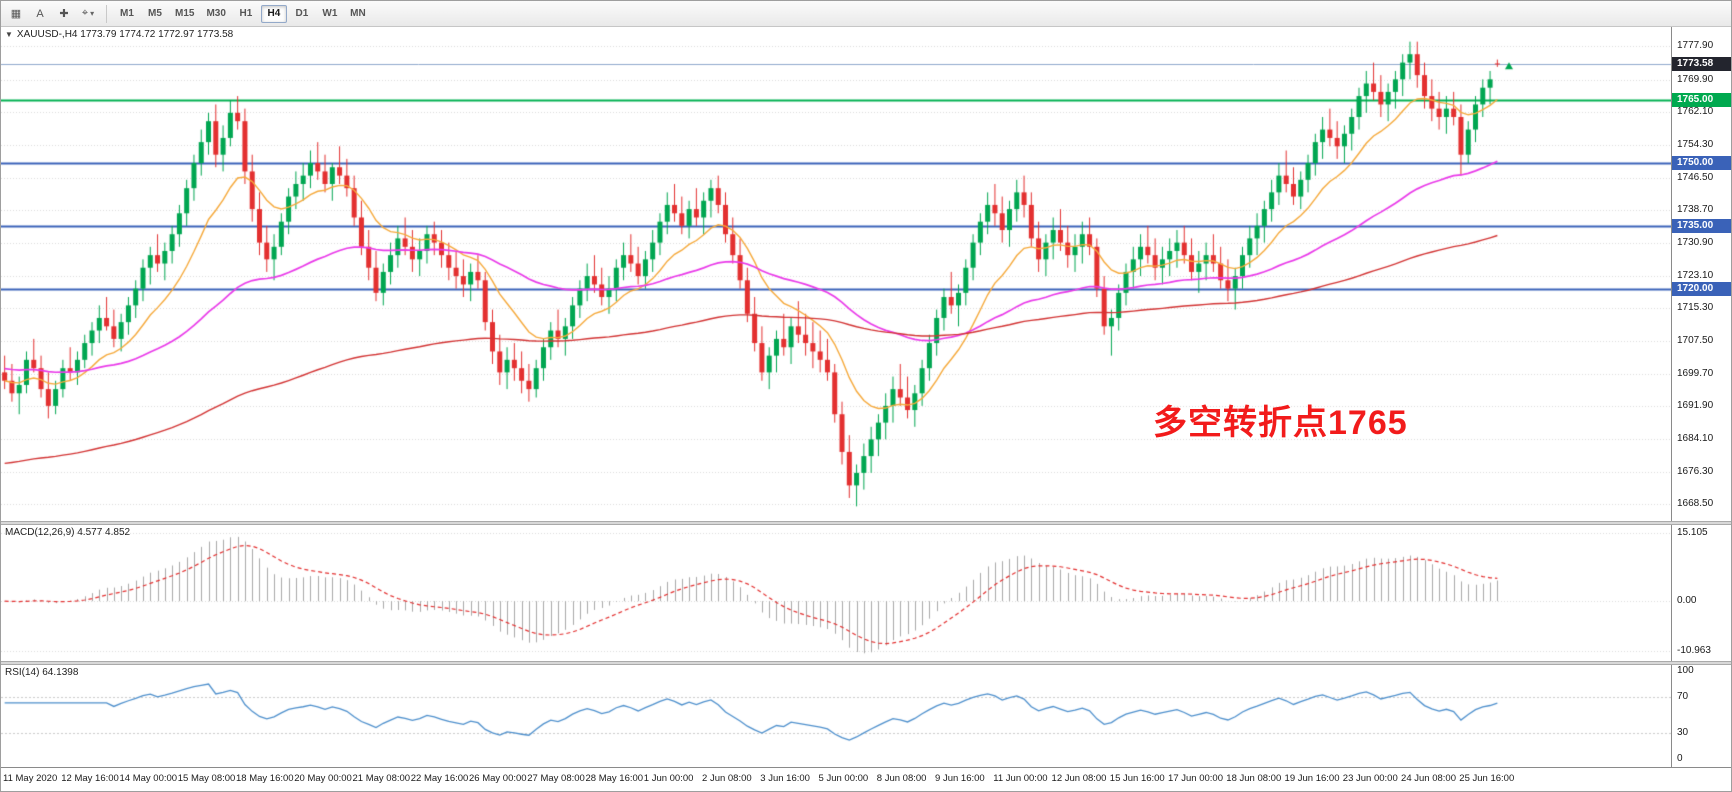  I want to click on cursor-tool-icon: A, so click(40, 13).